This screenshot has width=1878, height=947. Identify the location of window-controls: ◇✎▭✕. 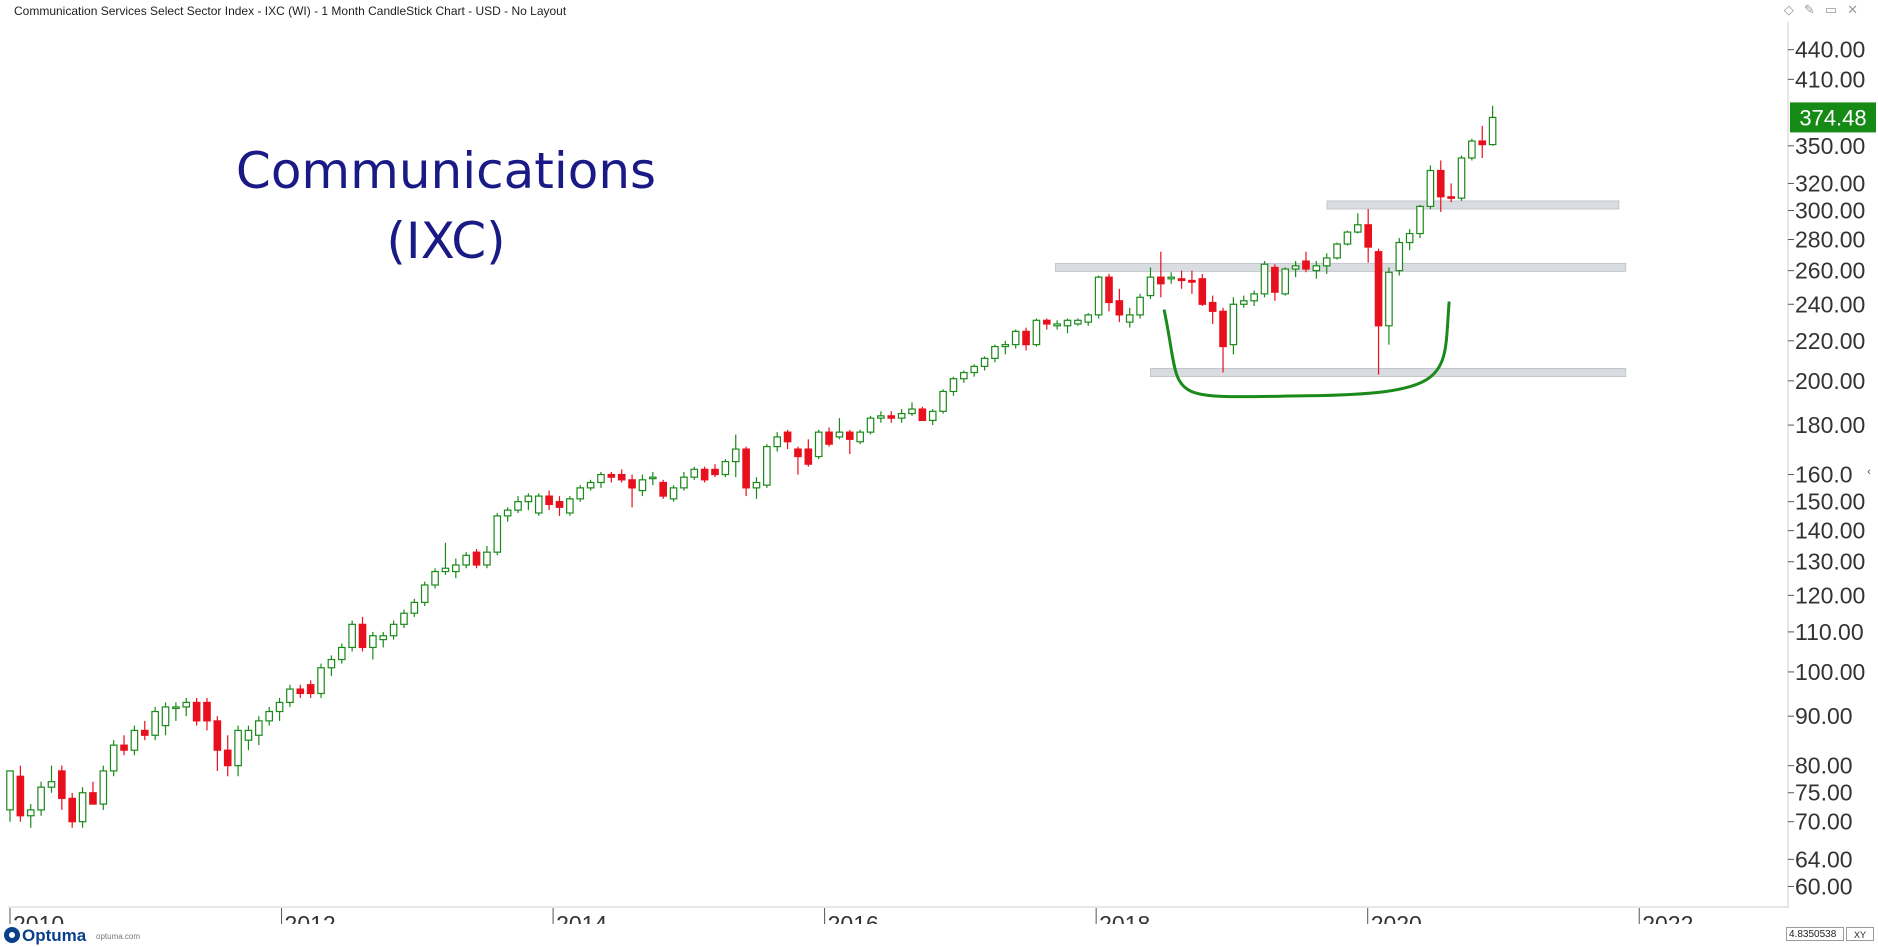
(1826, 10).